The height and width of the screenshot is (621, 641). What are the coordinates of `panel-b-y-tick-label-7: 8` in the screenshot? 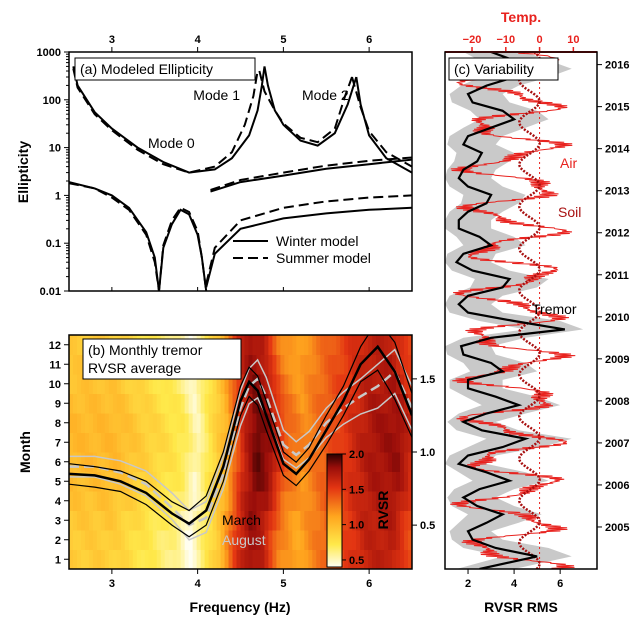 It's located at (58, 424).